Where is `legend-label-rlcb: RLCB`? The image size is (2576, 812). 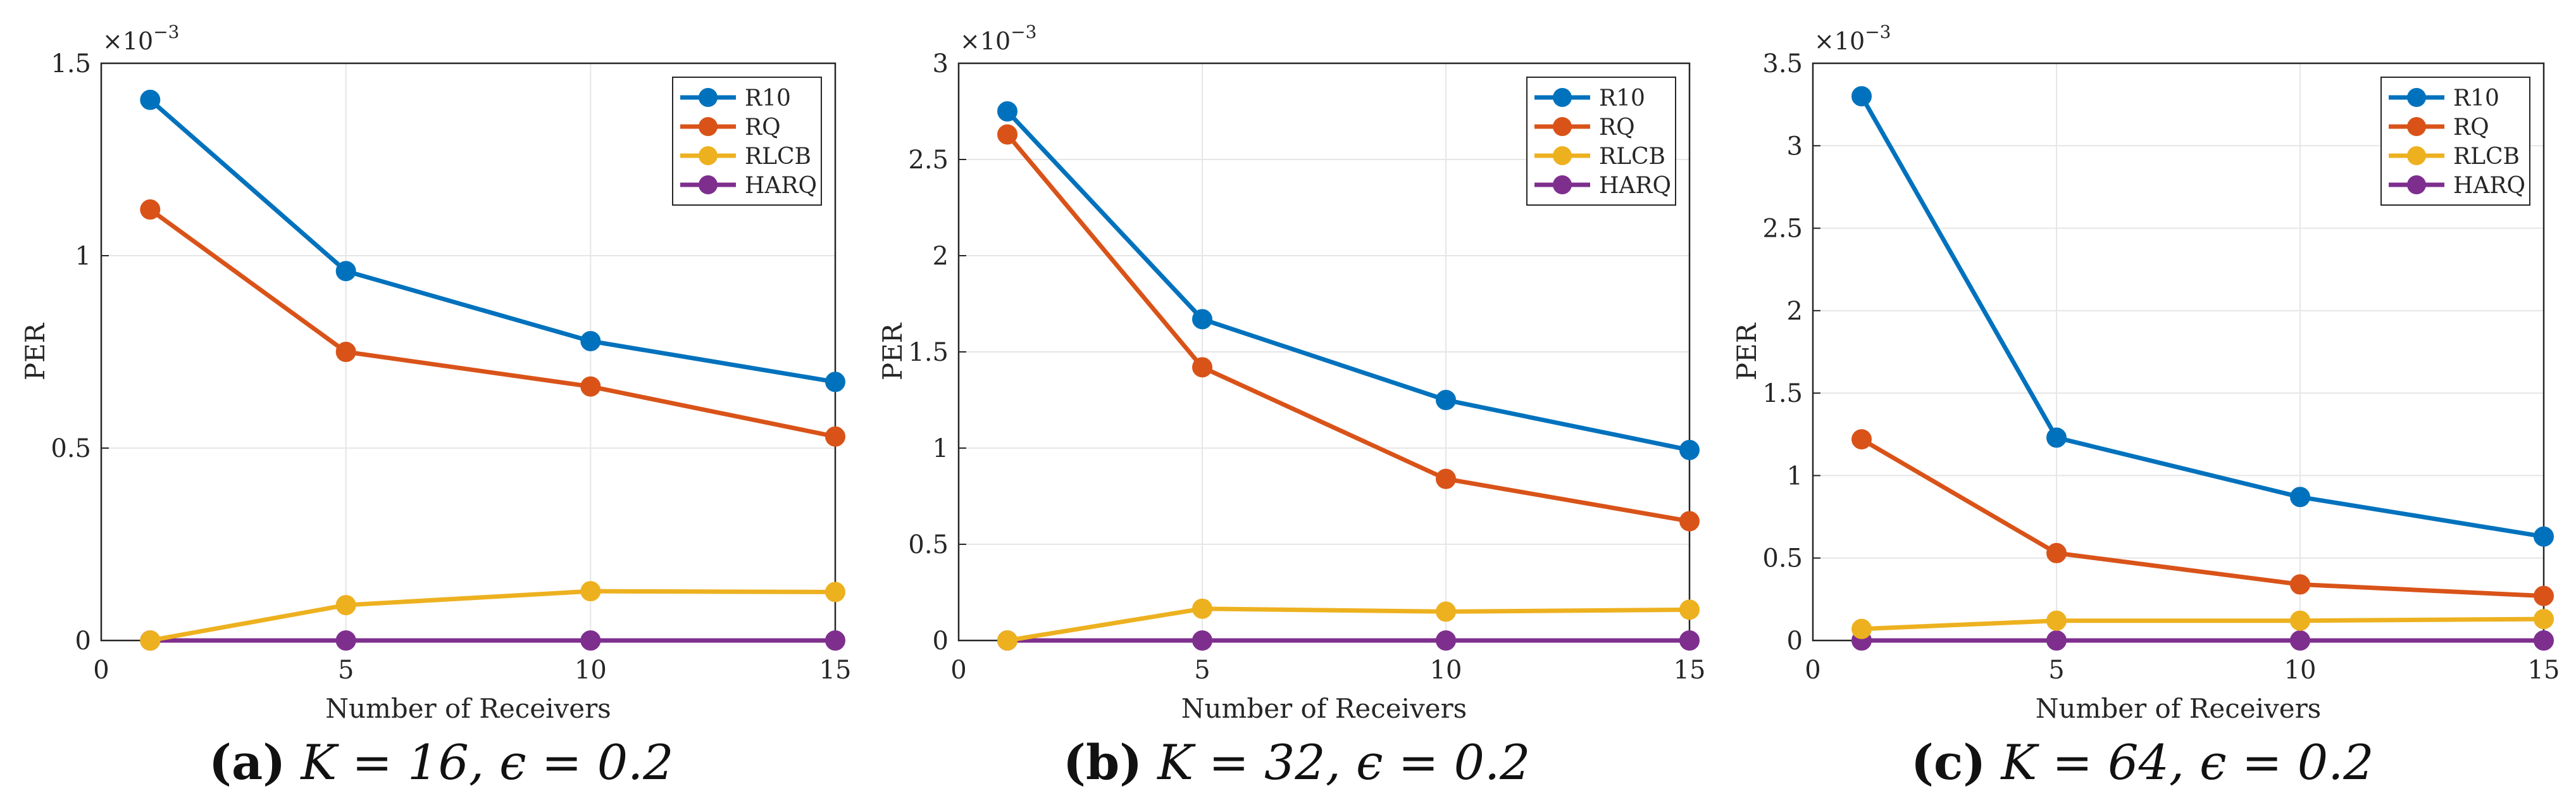
legend-label-rlcb: RLCB is located at coordinates (1632, 157).